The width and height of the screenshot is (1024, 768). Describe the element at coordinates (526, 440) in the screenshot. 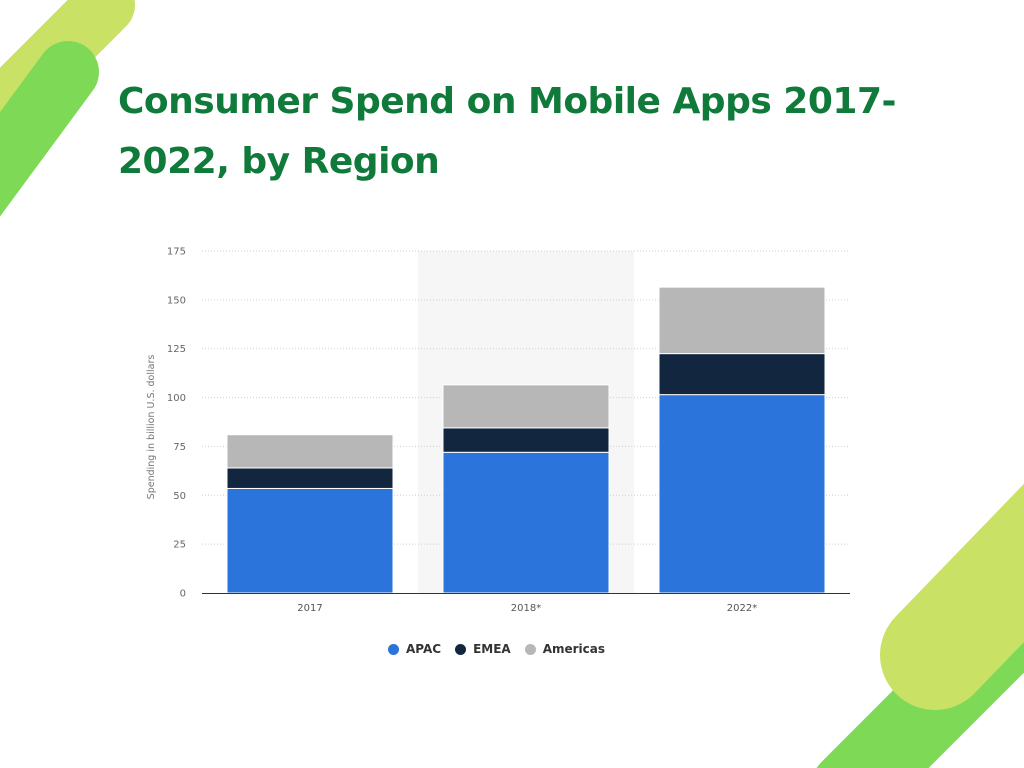

I see `bar-emea-2018` at that location.